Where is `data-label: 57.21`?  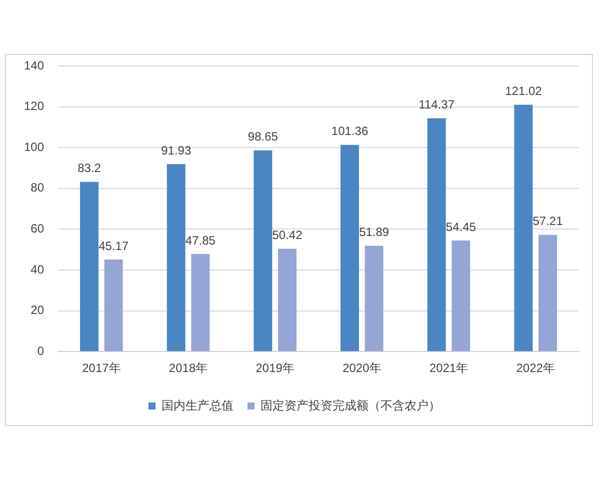 data-label: 57.21 is located at coordinates (548, 221).